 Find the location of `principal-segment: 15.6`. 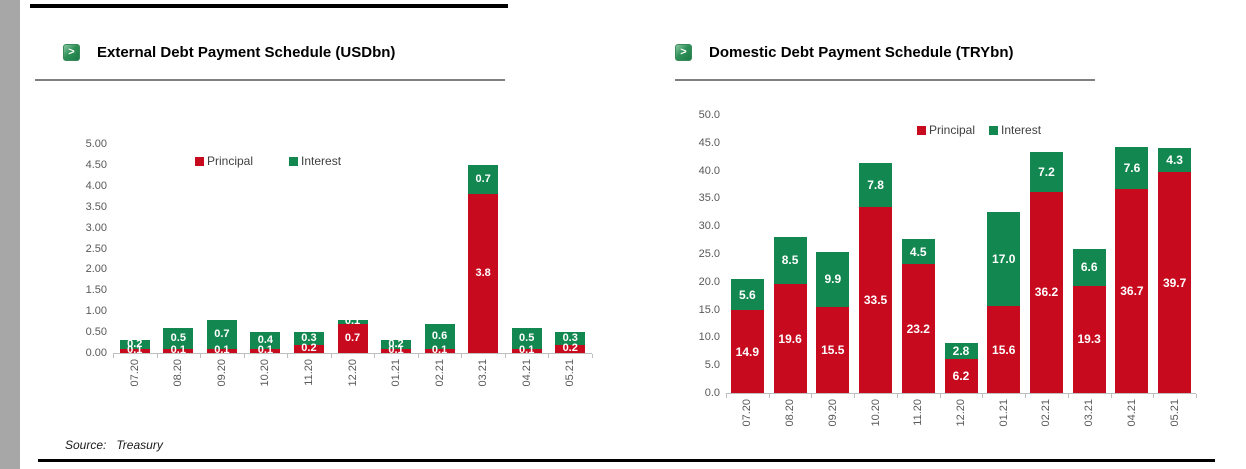

principal-segment: 15.6 is located at coordinates (1004, 349).